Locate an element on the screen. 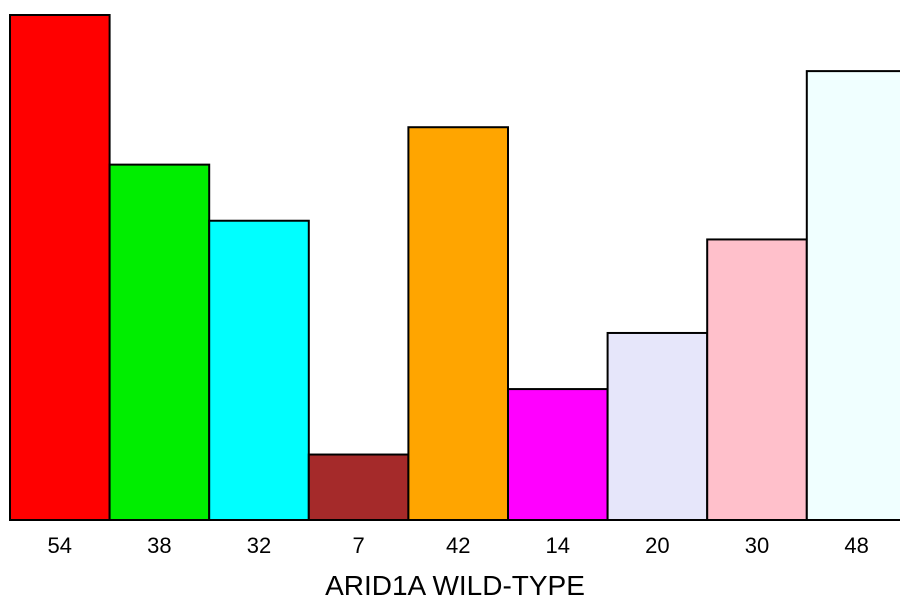 This screenshot has height=605, width=900. x-tick-label: 54 is located at coordinates (60, 545).